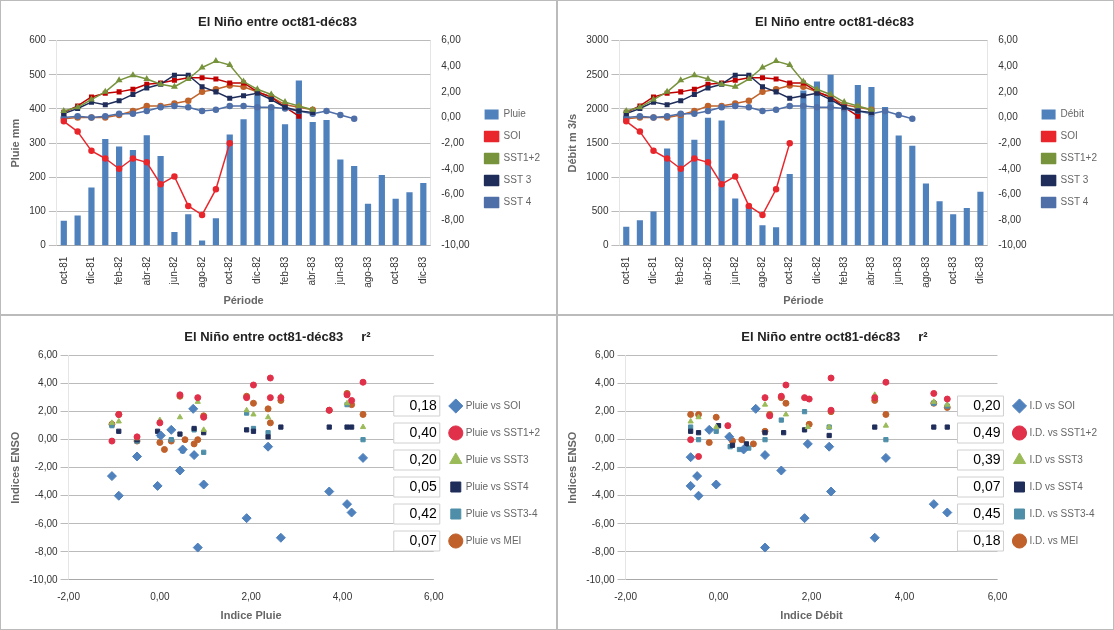  I want to click on y-axis-title: Pluie mm, so click(14, 143).